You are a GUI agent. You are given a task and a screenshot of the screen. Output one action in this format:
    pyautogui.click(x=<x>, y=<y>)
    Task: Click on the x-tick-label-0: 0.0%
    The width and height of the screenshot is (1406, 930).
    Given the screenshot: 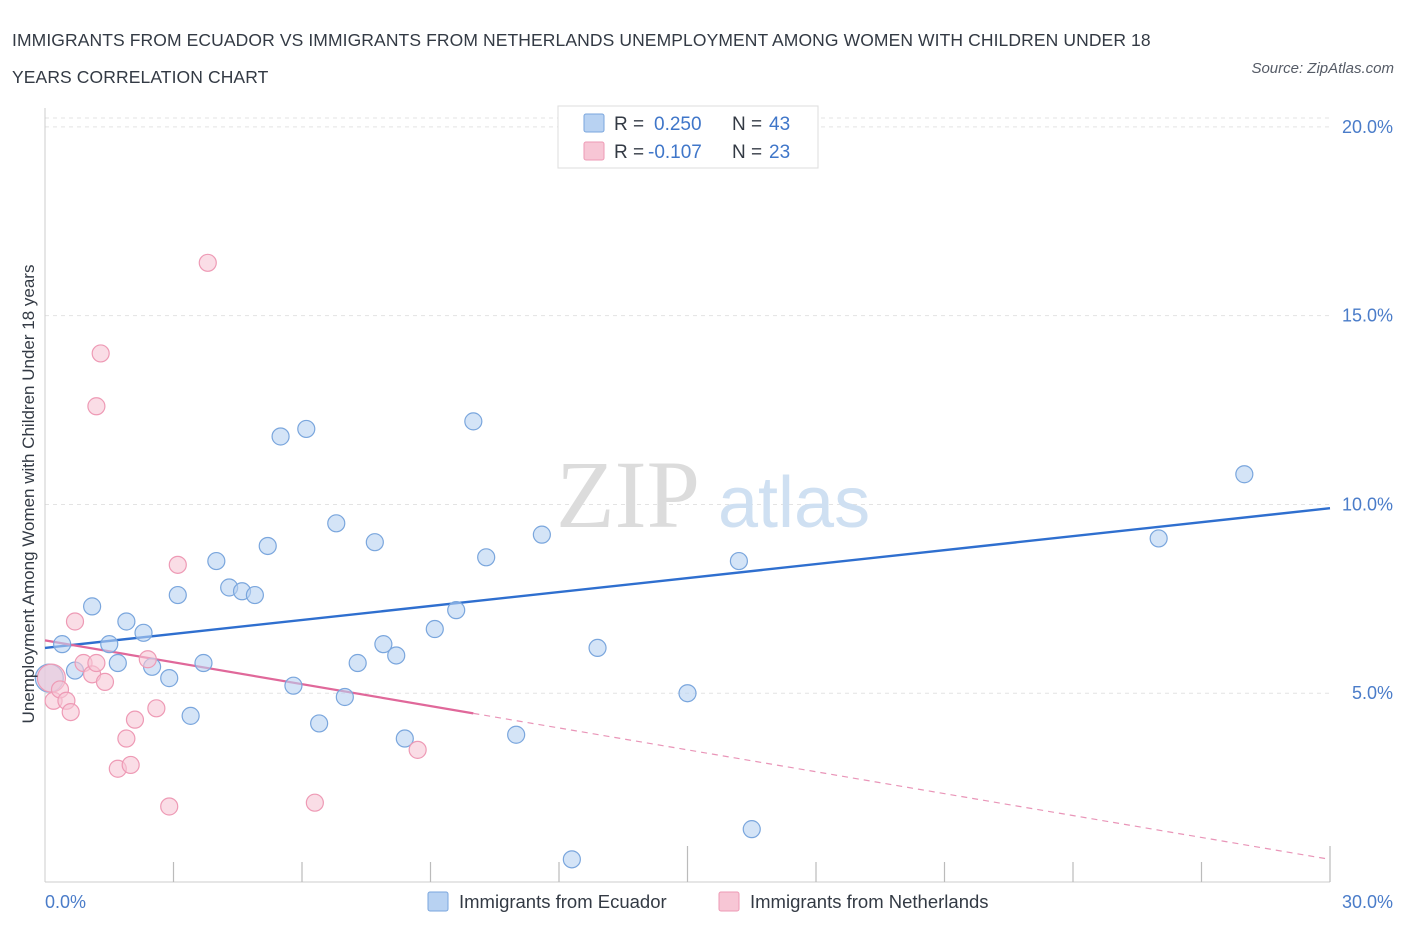 What is the action you would take?
    pyautogui.click(x=65, y=902)
    